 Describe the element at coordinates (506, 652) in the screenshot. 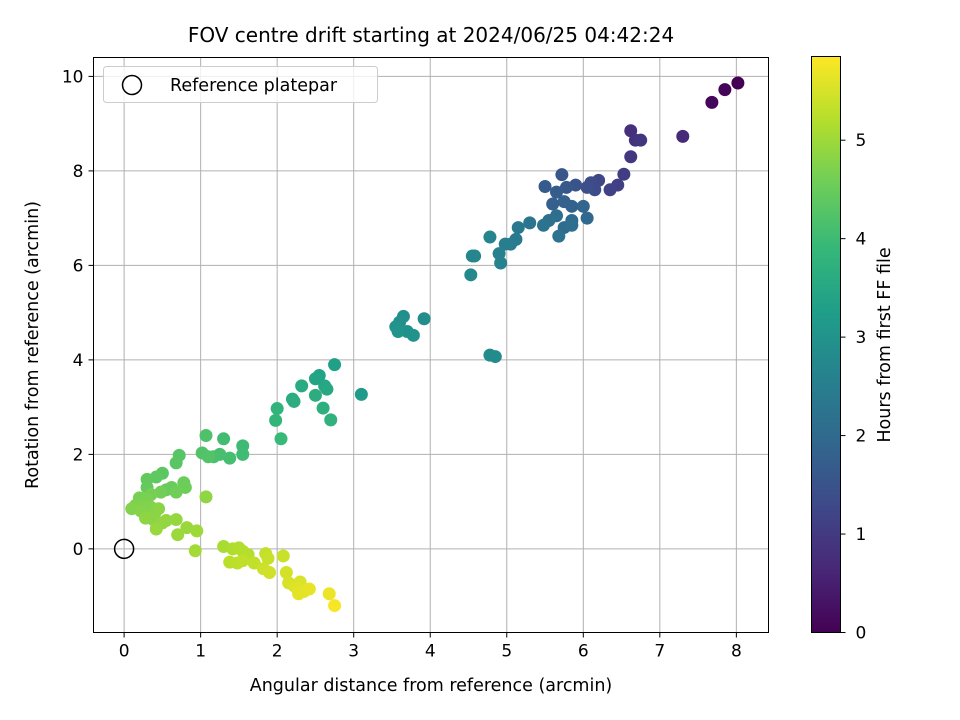

I see `x-tick-label: 5` at that location.